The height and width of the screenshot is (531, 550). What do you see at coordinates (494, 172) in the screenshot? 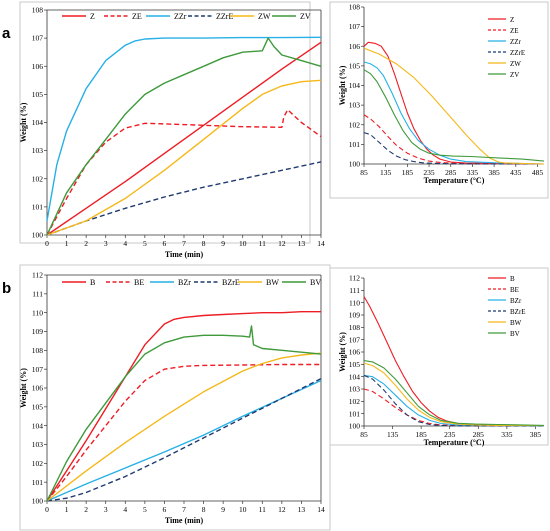
I see `x-tick-label: 385` at bounding box center [494, 172].